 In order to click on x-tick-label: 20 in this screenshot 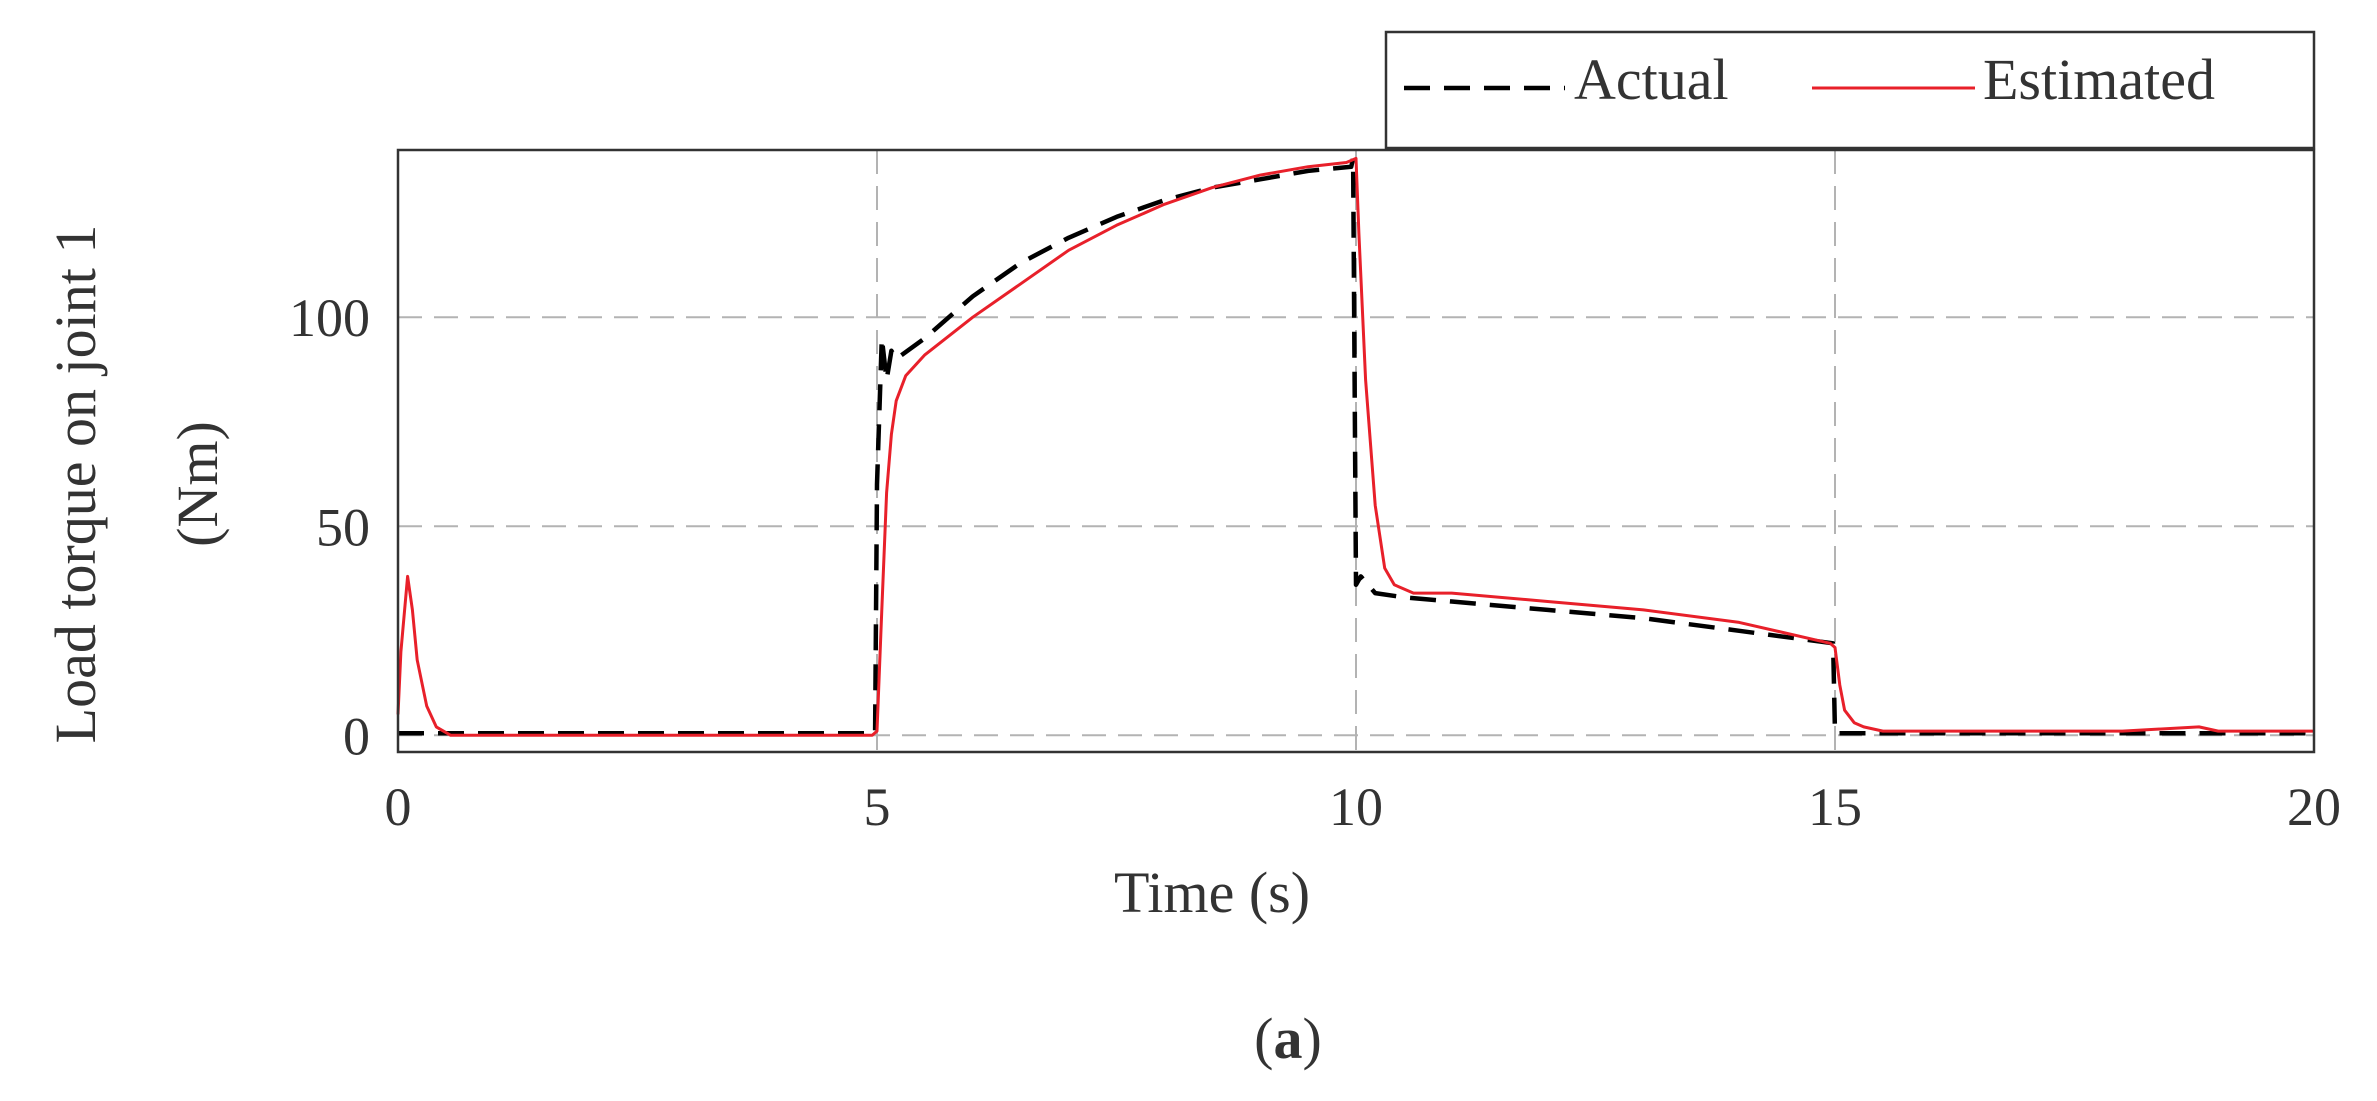, I will do `click(2314, 807)`.